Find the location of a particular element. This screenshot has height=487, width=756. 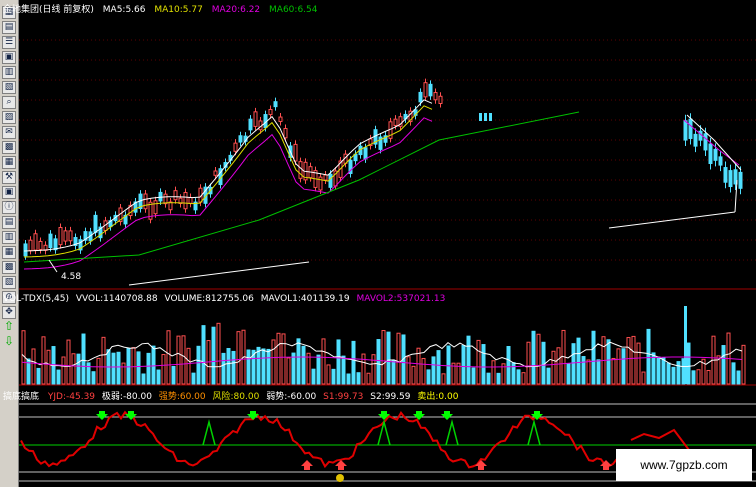

mavol2-label: MAVOL2:537021.13 is located at coordinates (401, 299).